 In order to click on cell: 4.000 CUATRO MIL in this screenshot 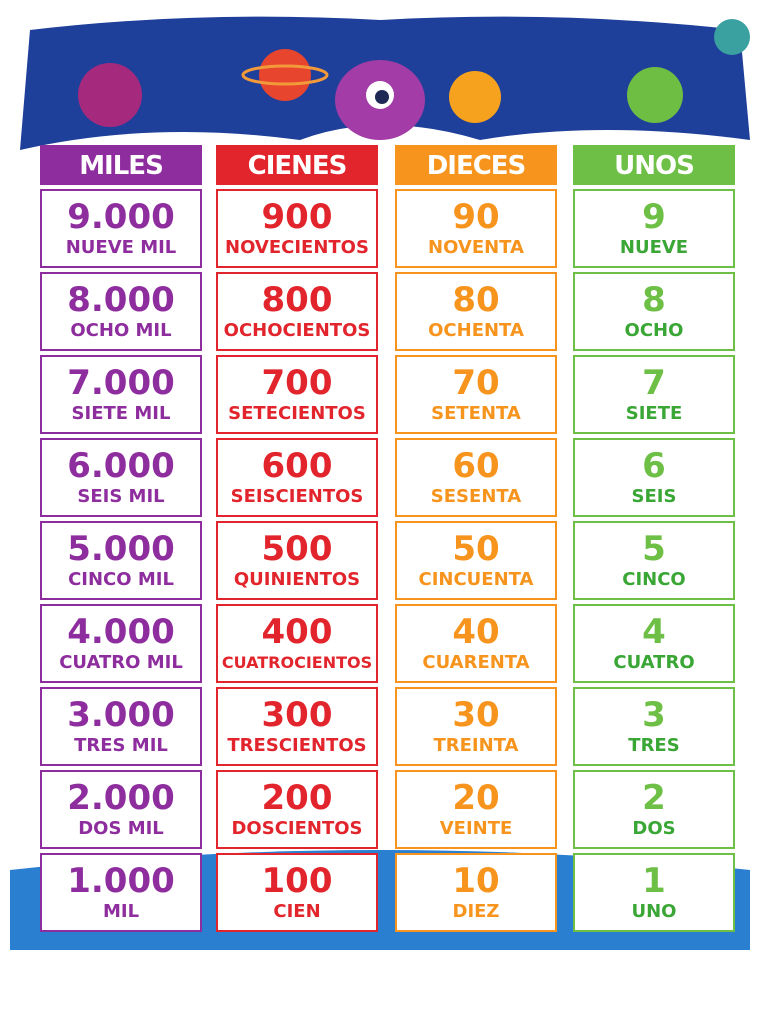, I will do `click(121, 643)`.